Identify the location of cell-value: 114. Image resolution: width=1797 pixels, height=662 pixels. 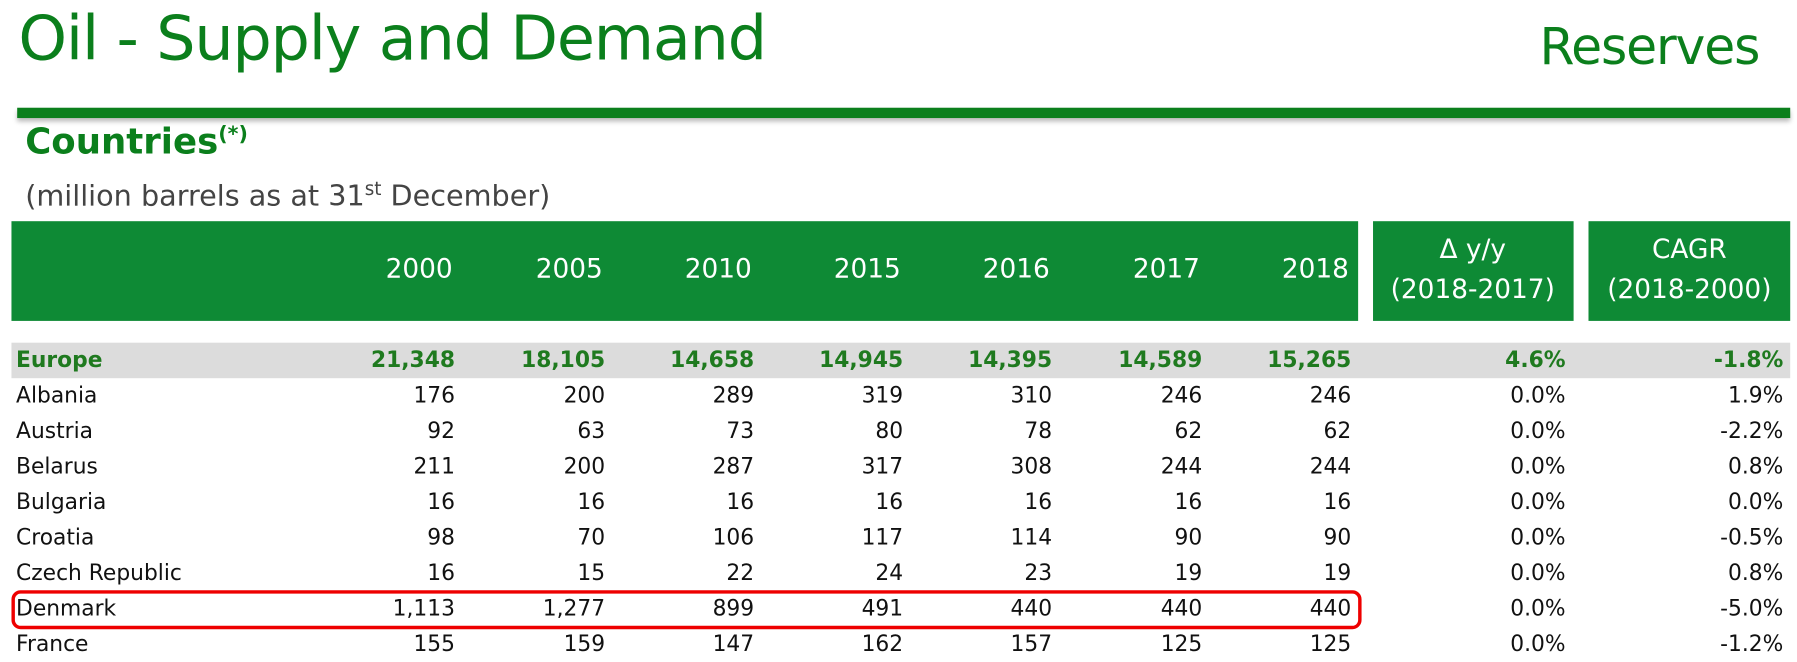
(1031, 537).